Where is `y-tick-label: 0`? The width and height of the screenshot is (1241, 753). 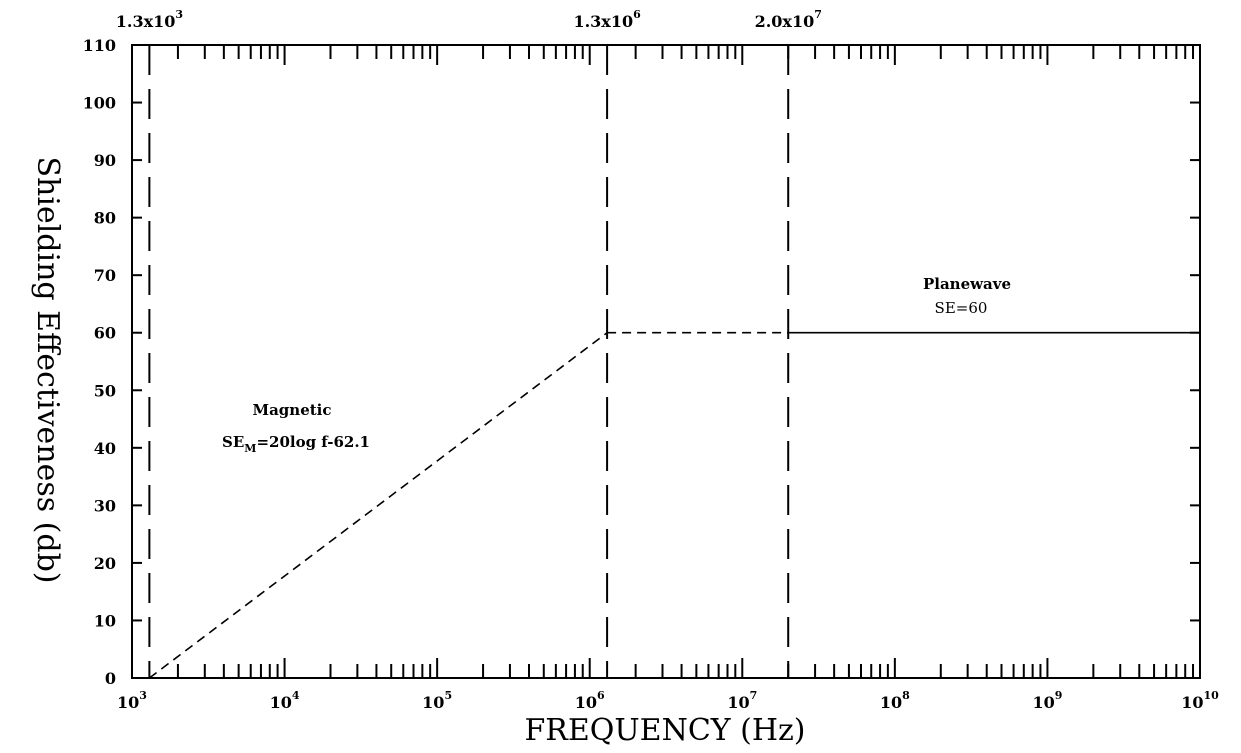 y-tick-label: 0 is located at coordinates (110, 678).